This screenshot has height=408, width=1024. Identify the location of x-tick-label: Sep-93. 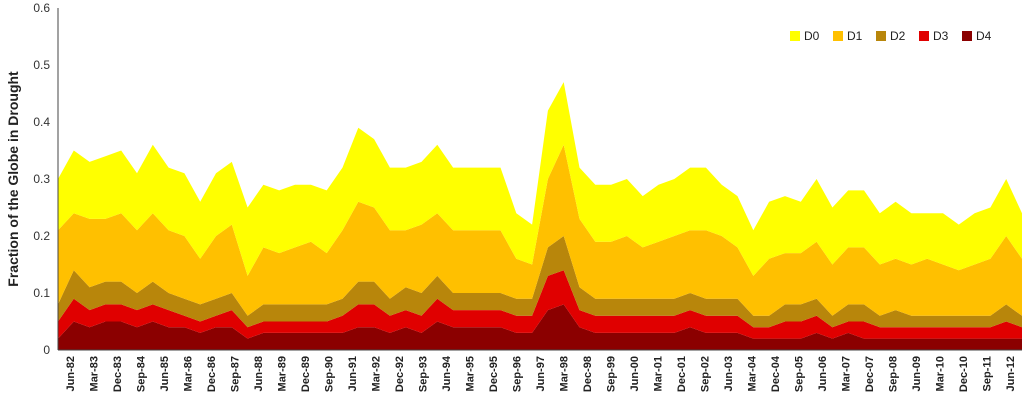
(423, 374).